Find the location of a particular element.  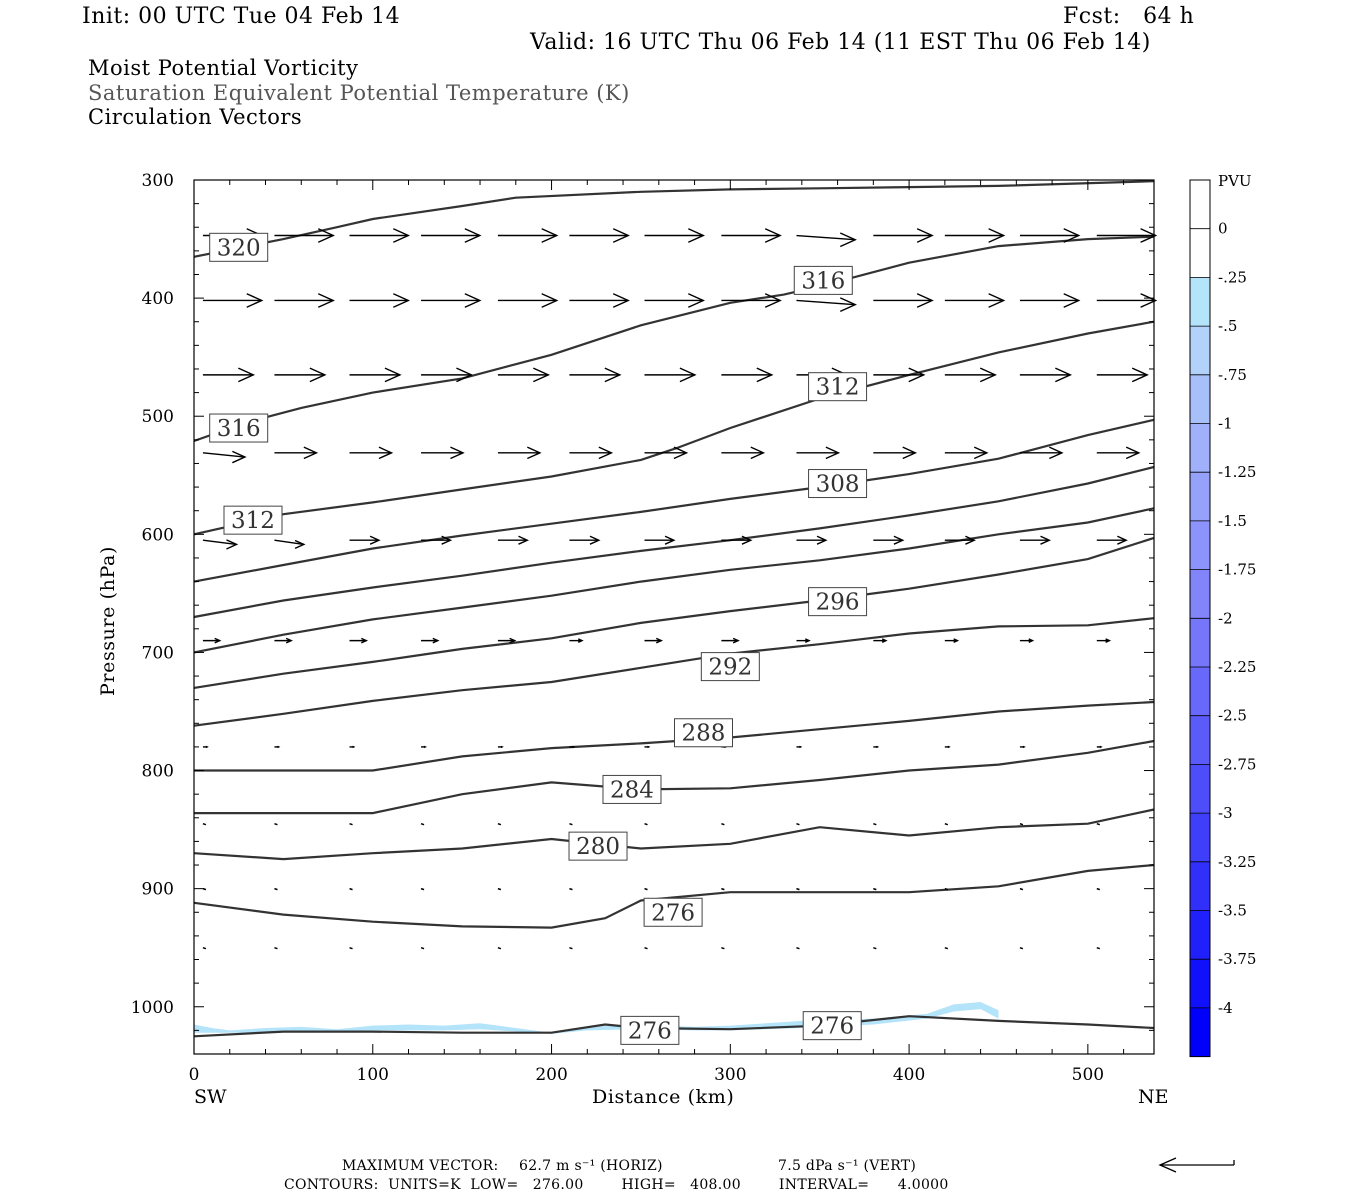

y-tick-label: 600 is located at coordinates (158, 535).